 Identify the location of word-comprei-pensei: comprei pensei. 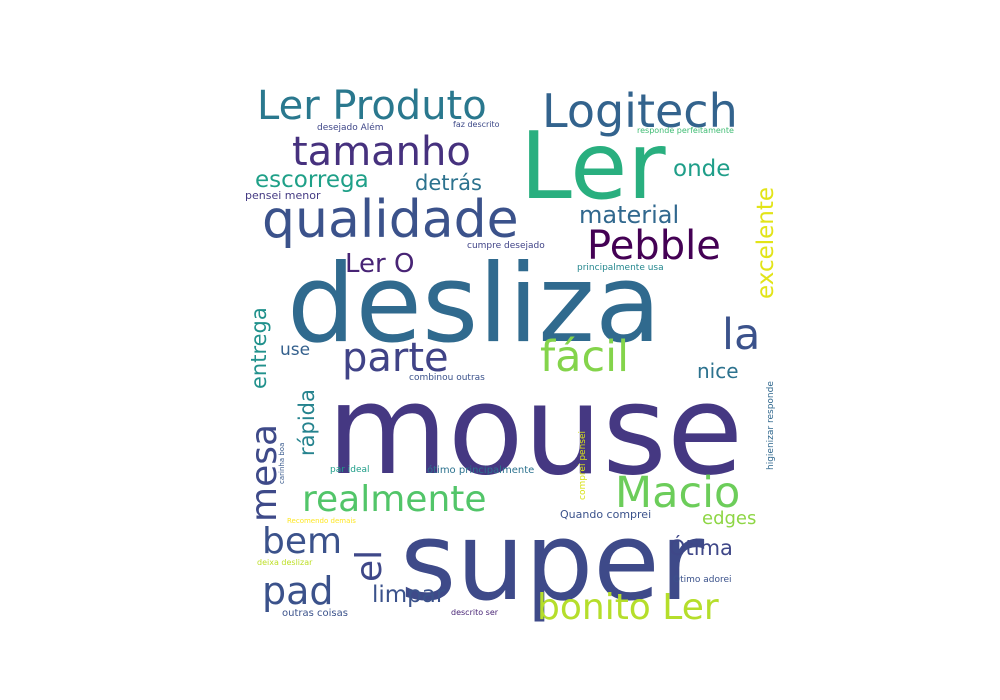
(583, 465).